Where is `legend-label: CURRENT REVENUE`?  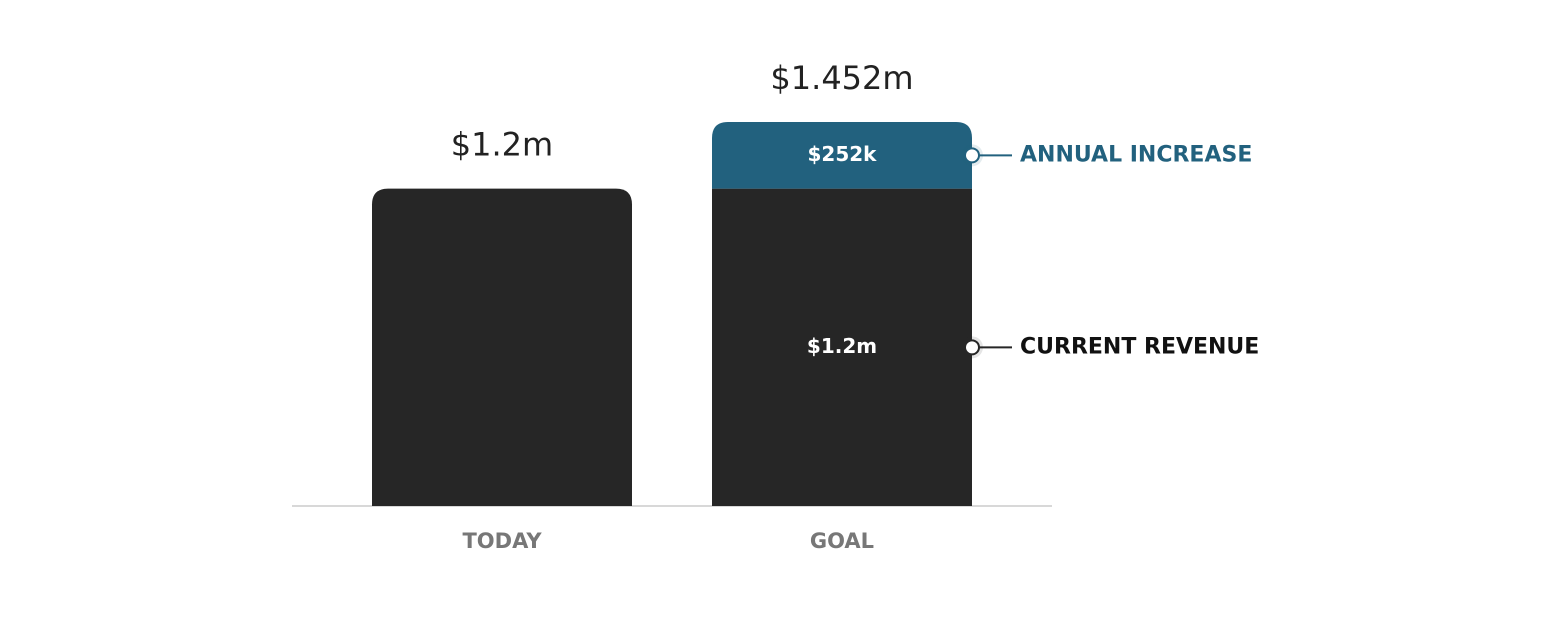
legend-label: CURRENT REVENUE is located at coordinates (1139, 346).